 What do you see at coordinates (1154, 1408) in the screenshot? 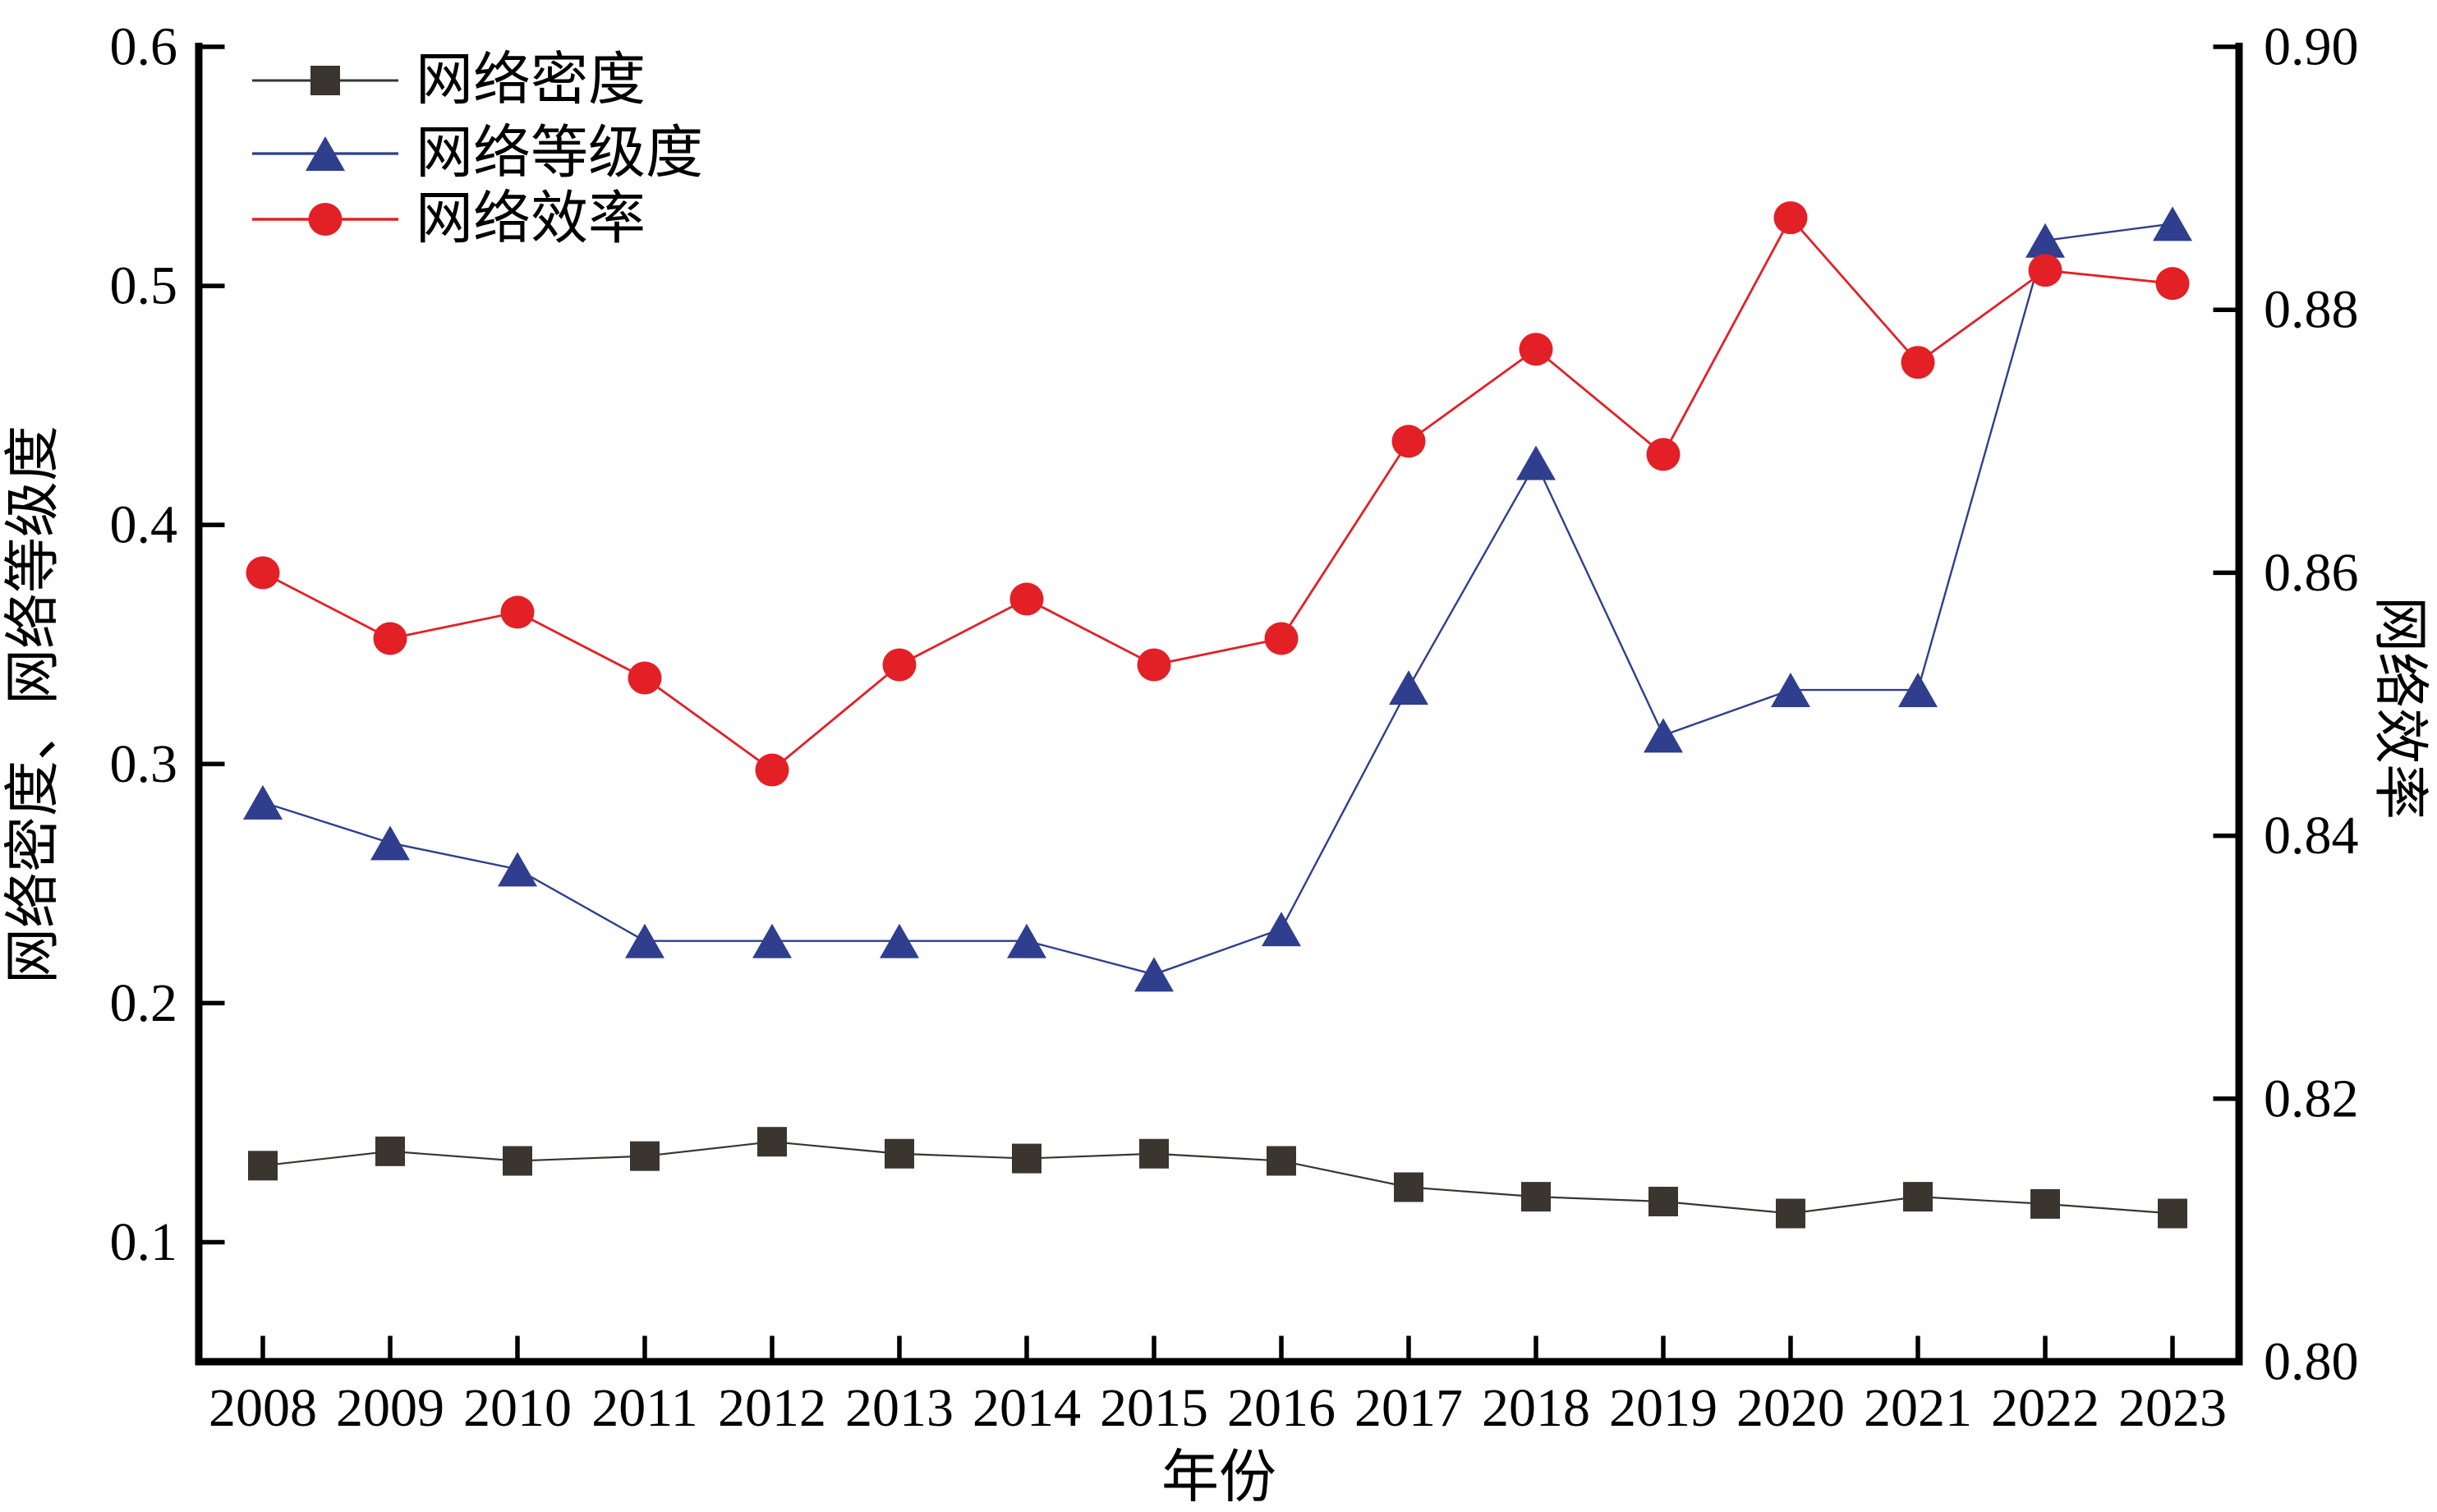
I see `x-tick-label: 2015` at bounding box center [1154, 1408].